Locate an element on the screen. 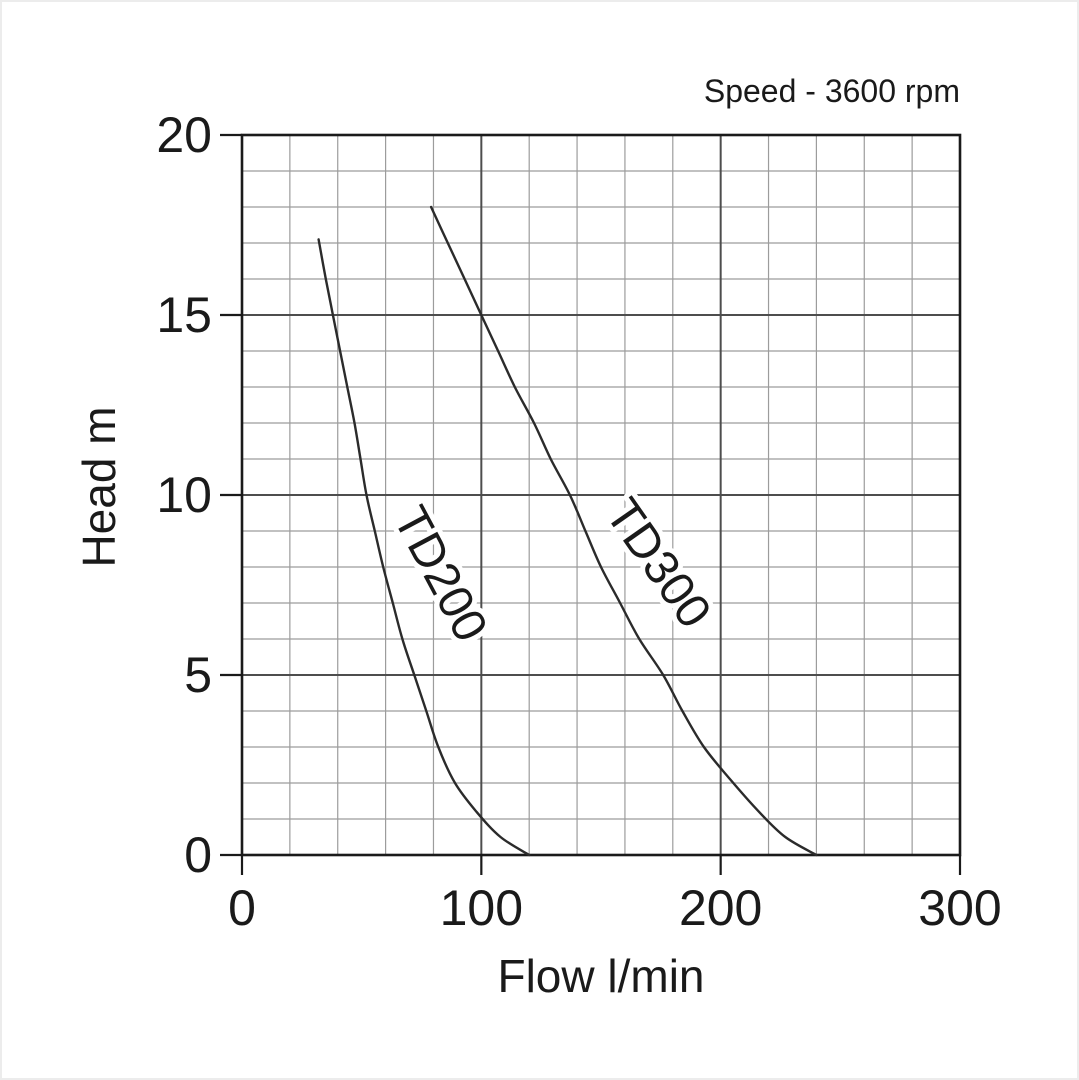  x-tick-label: 300 is located at coordinates (959, 908).